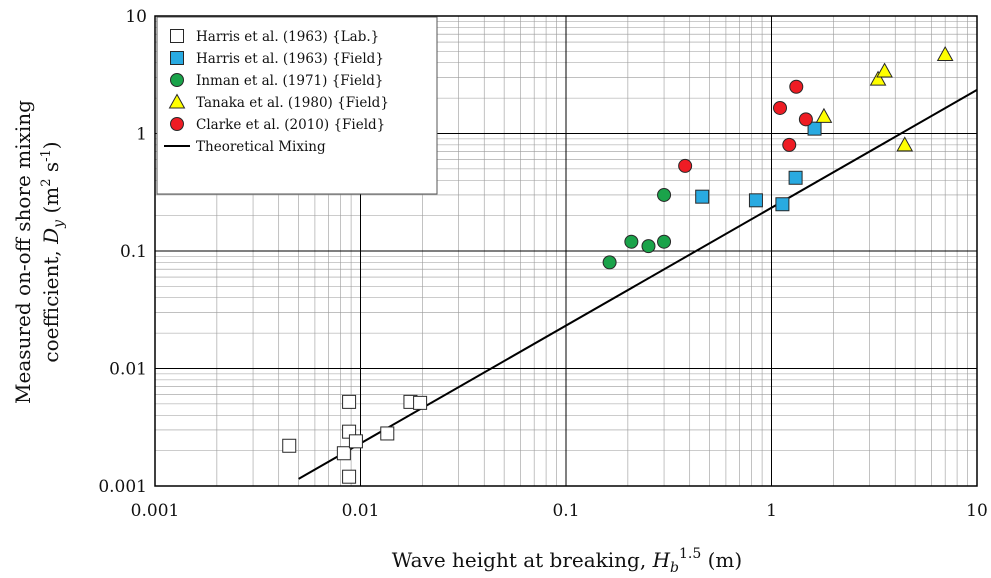 Image resolution: width=991 pixels, height=578 pixels. What do you see at coordinates (290, 59) in the screenshot?
I see `legend-label: Harris et al. (1963) {Field}` at bounding box center [290, 59].